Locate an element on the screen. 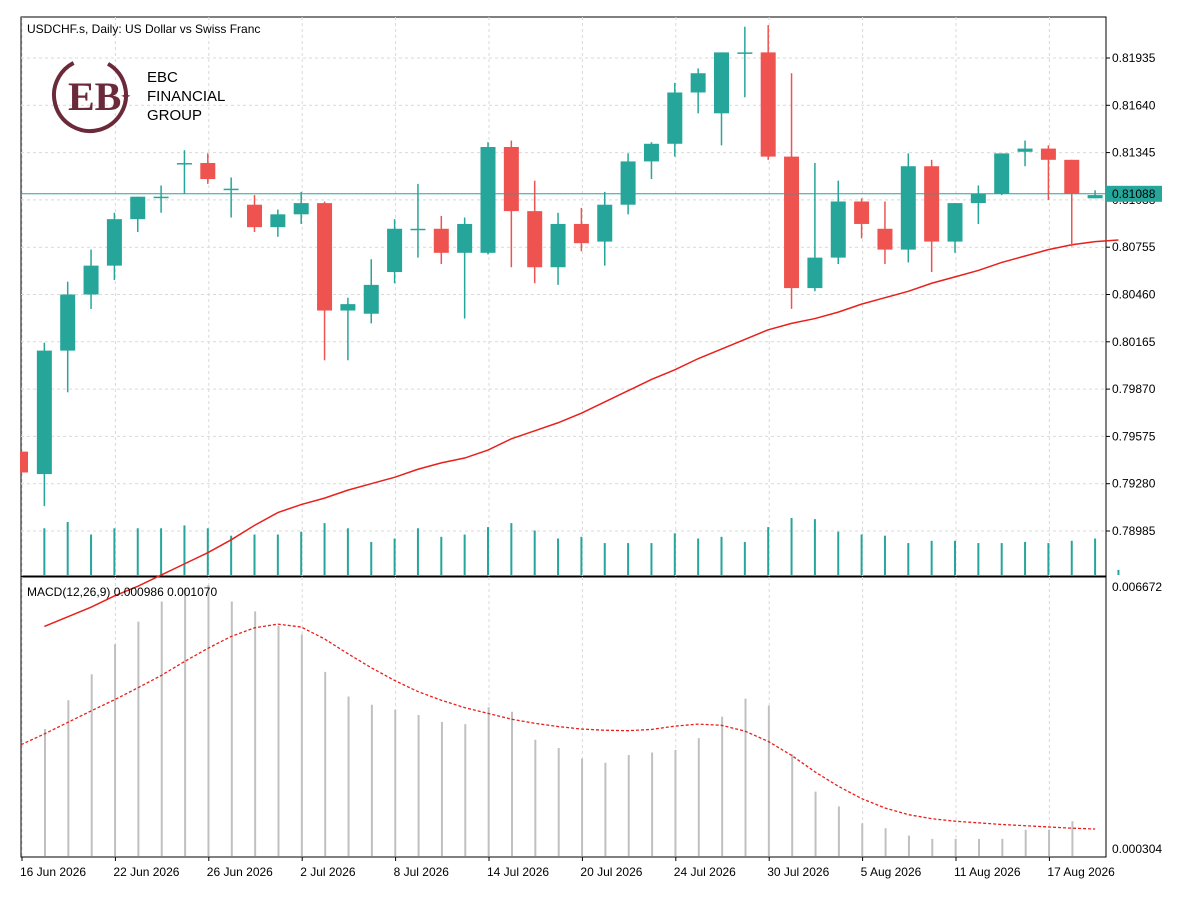 This screenshot has height=903, width=1200. logo-monogram-icon: EB is located at coordinates (94, 96).